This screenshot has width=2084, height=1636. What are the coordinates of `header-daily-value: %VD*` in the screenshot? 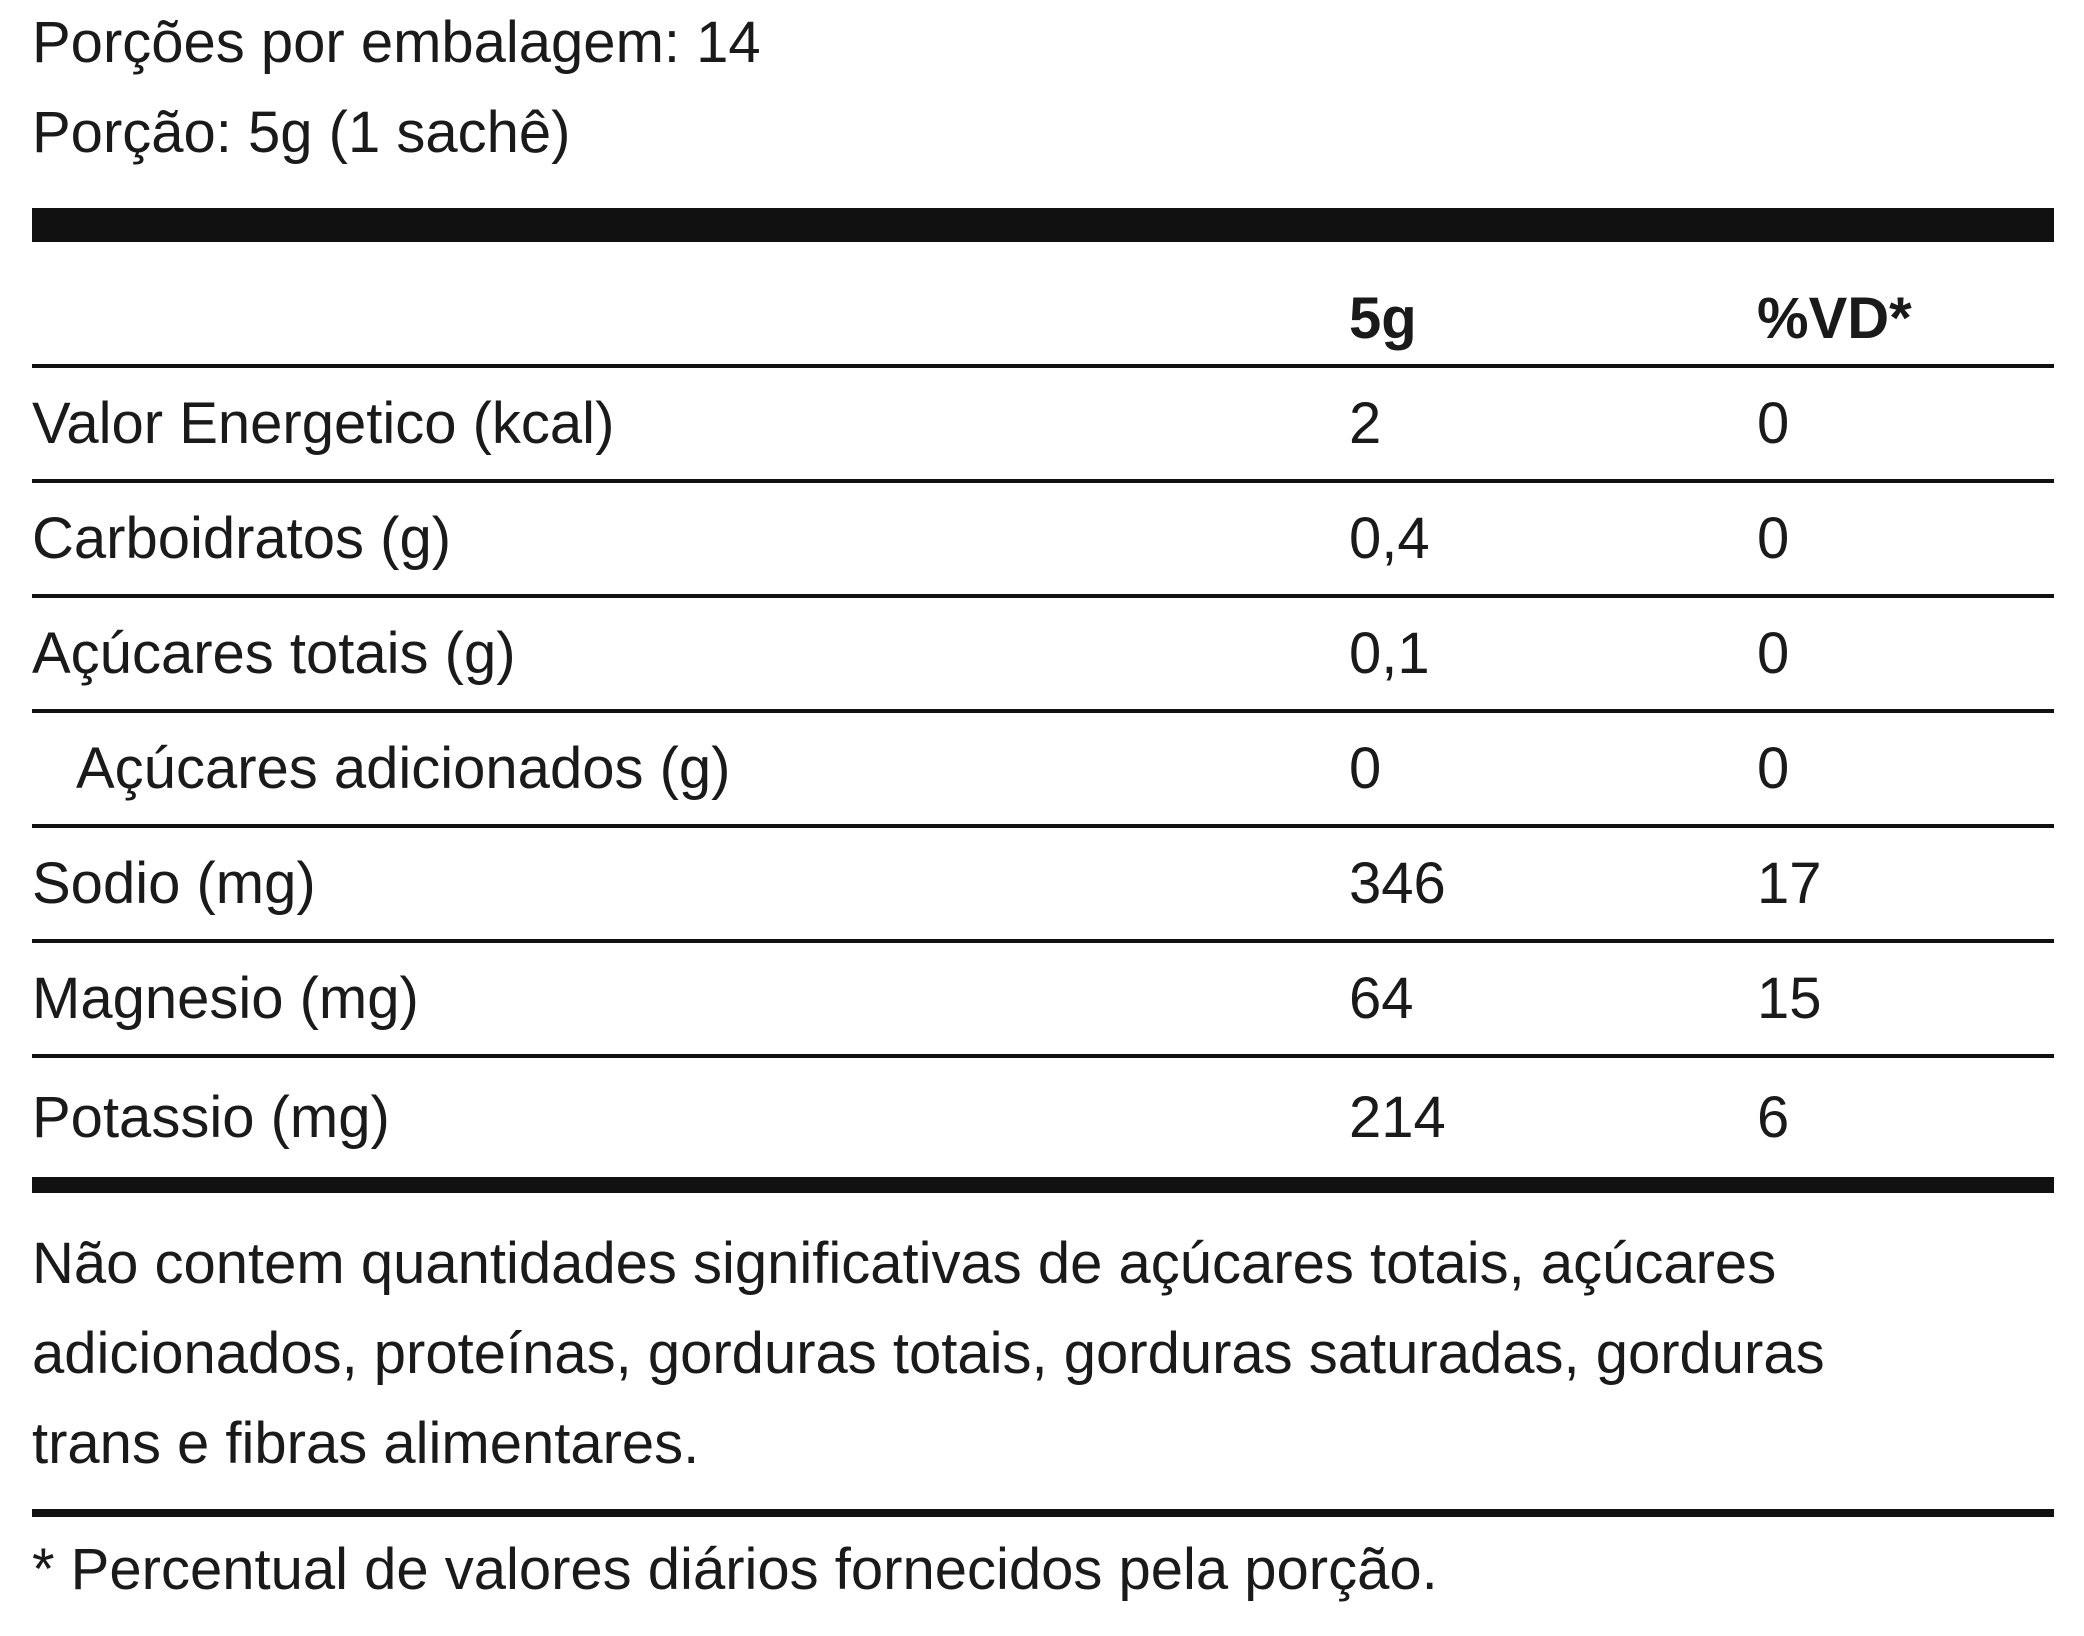 It's located at (1834, 318).